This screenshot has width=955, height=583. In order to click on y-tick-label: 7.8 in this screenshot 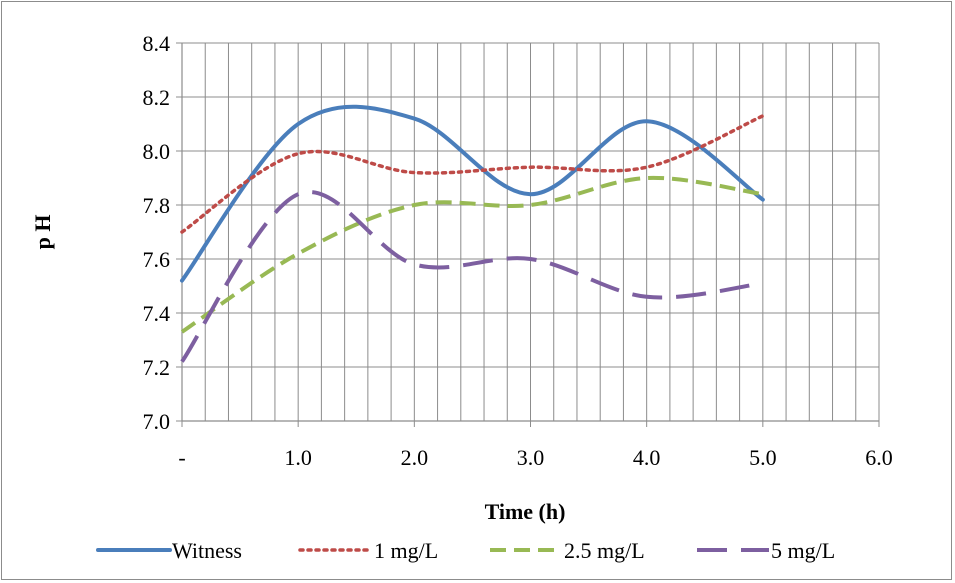, I will do `click(157, 205)`.